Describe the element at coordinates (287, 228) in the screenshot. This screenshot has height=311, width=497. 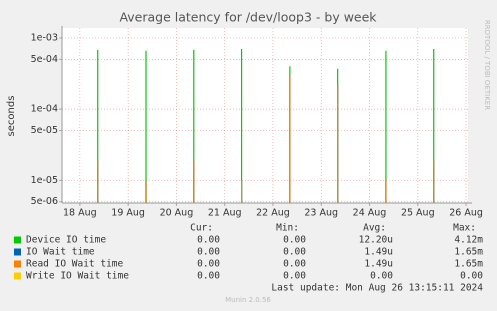
I see `legend-header: Min:` at that location.